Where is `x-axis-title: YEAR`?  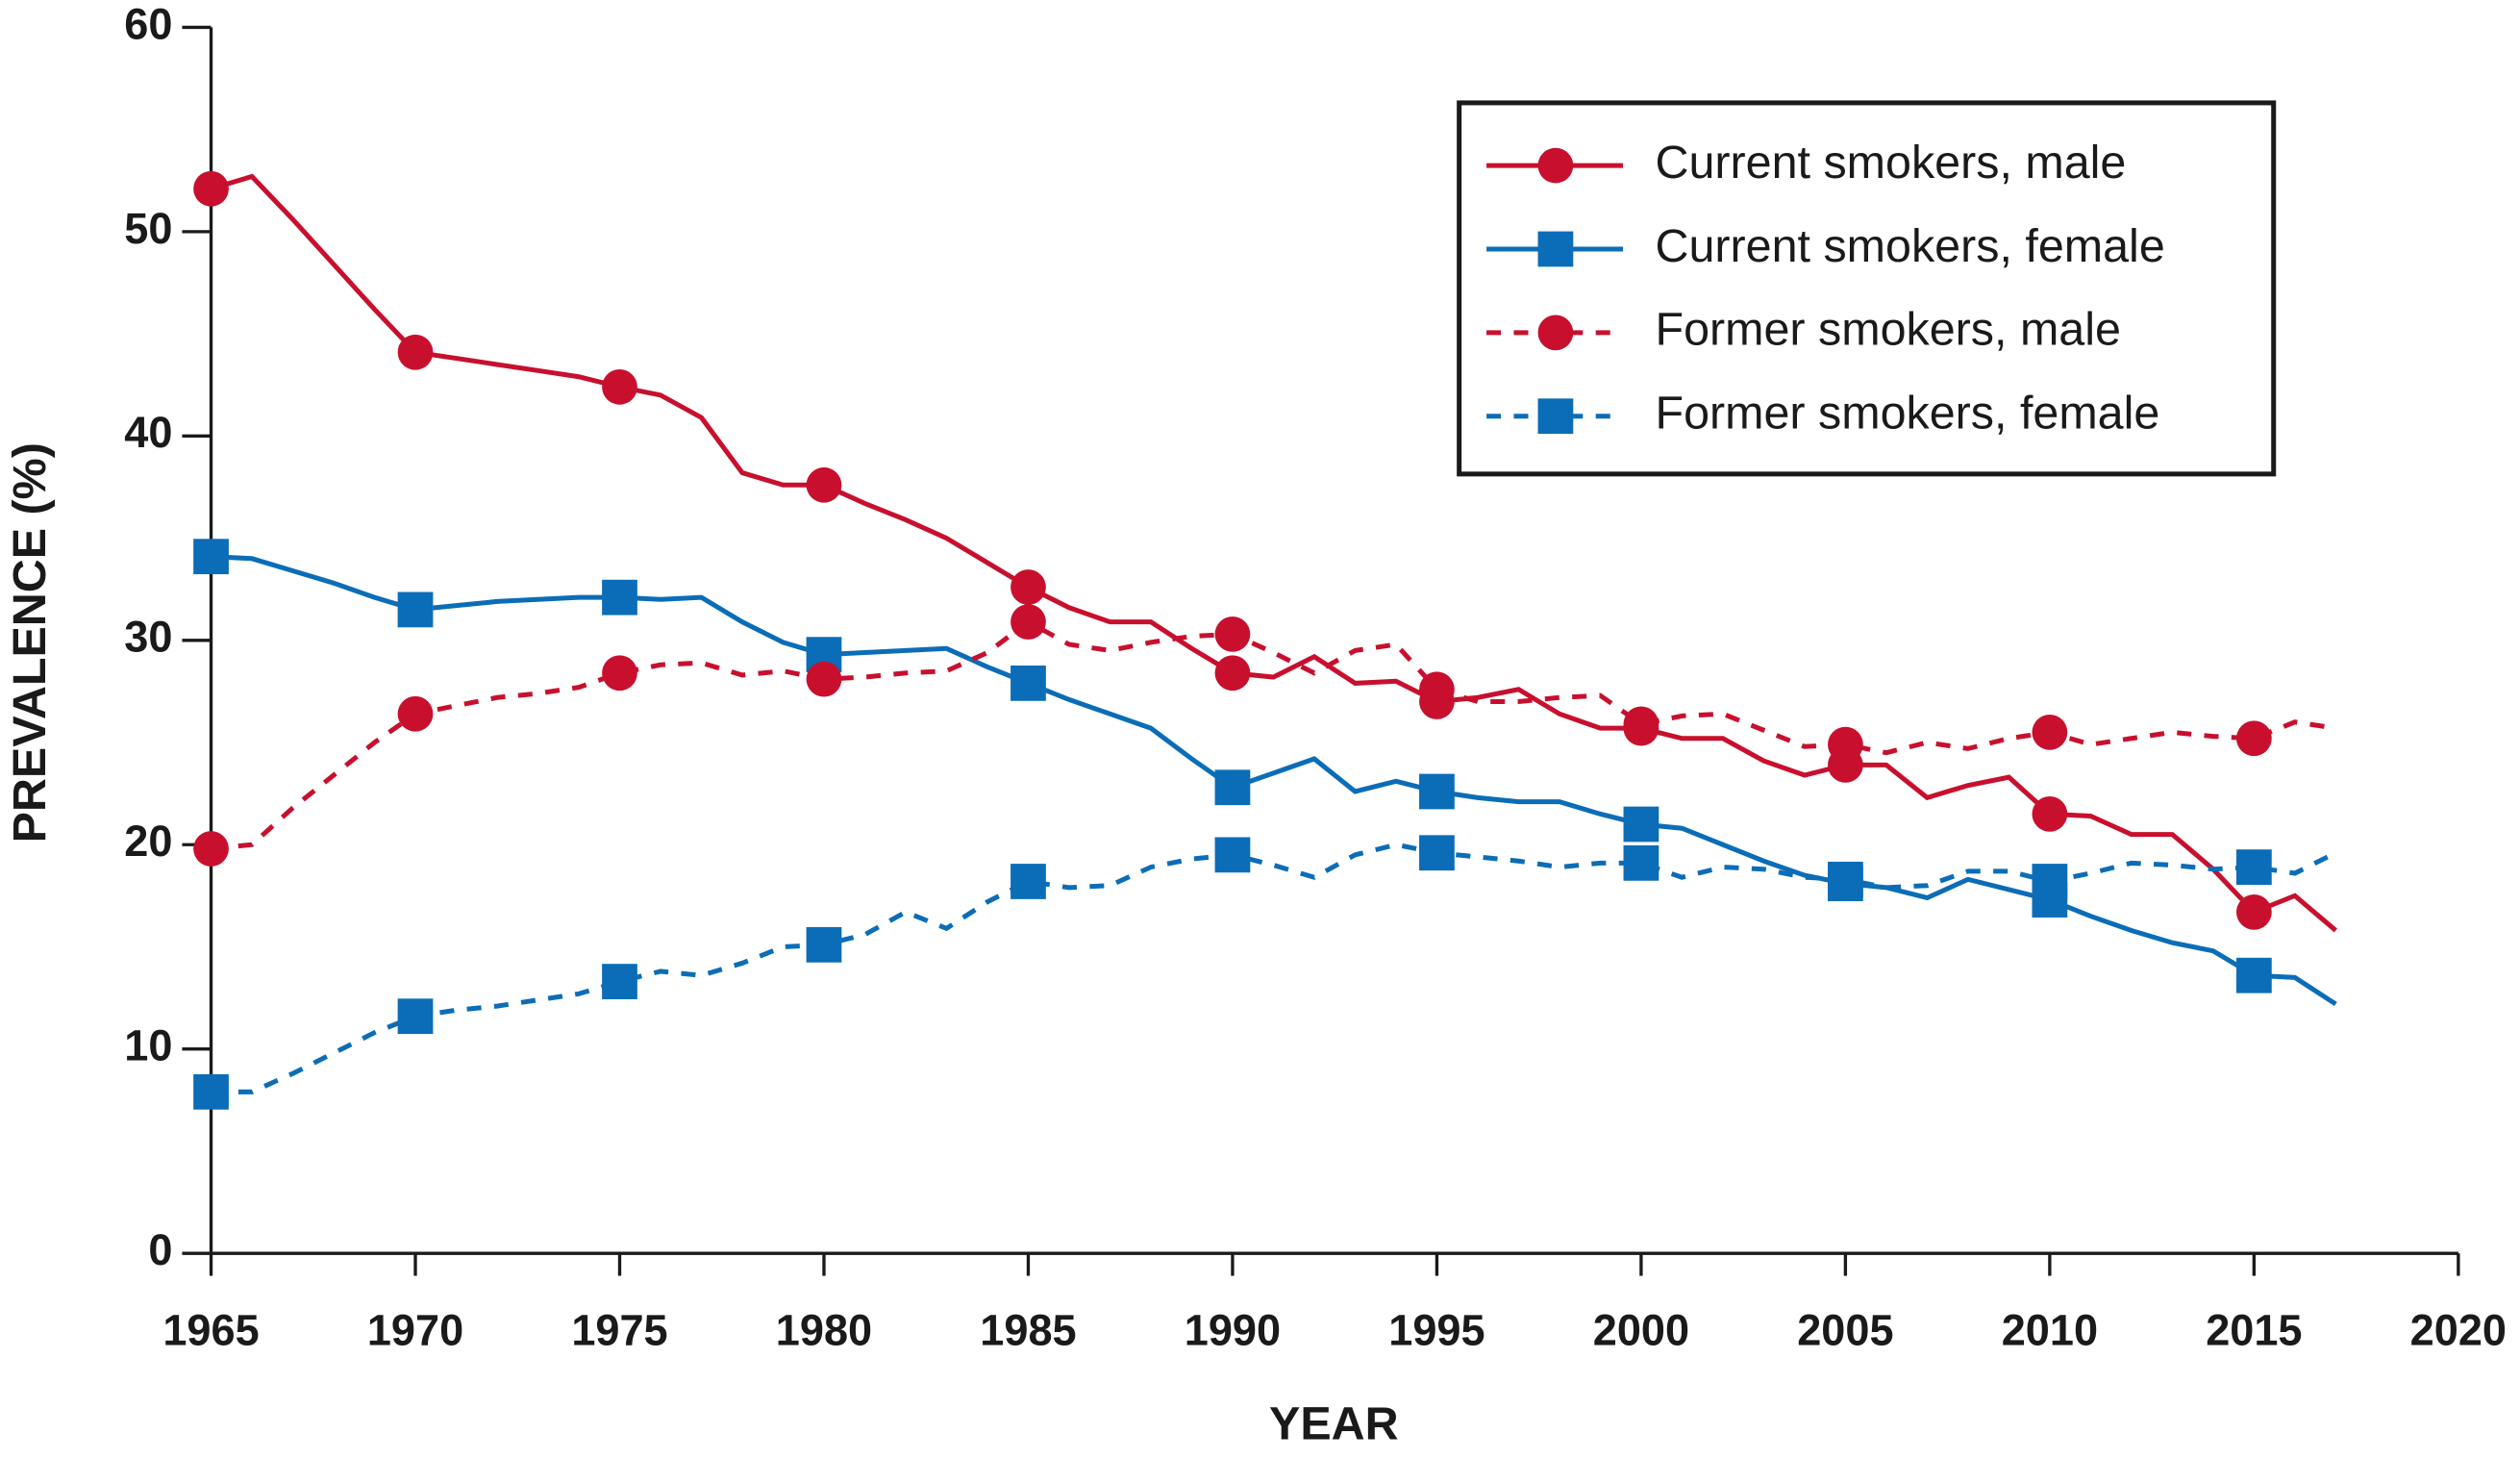 x-axis-title: YEAR is located at coordinates (1334, 1423).